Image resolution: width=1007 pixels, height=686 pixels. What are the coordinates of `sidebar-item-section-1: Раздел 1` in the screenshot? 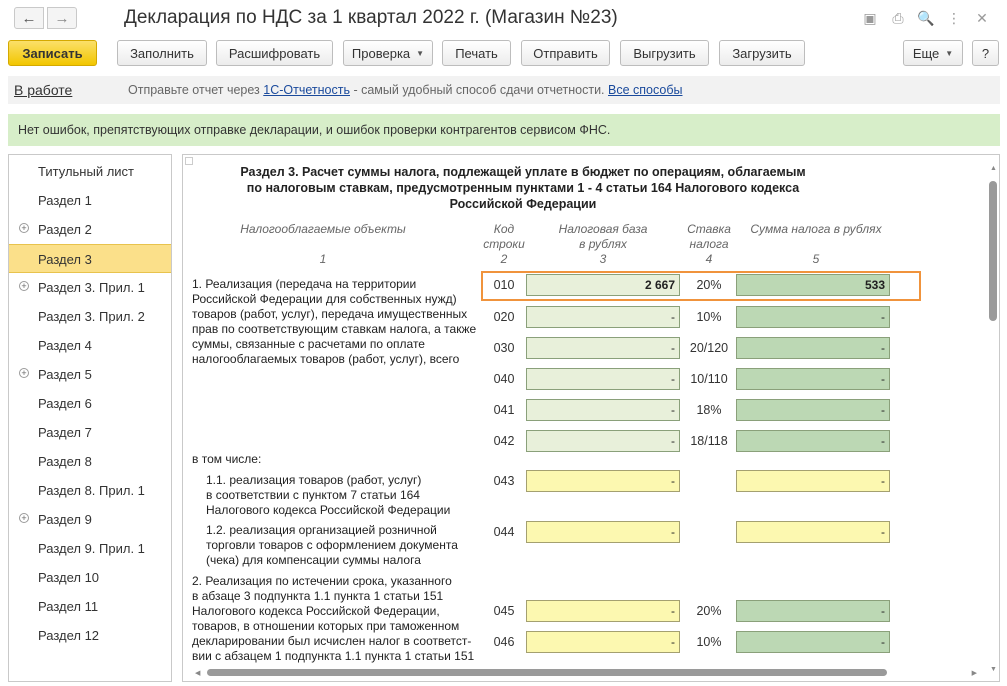 It's located at (90, 200).